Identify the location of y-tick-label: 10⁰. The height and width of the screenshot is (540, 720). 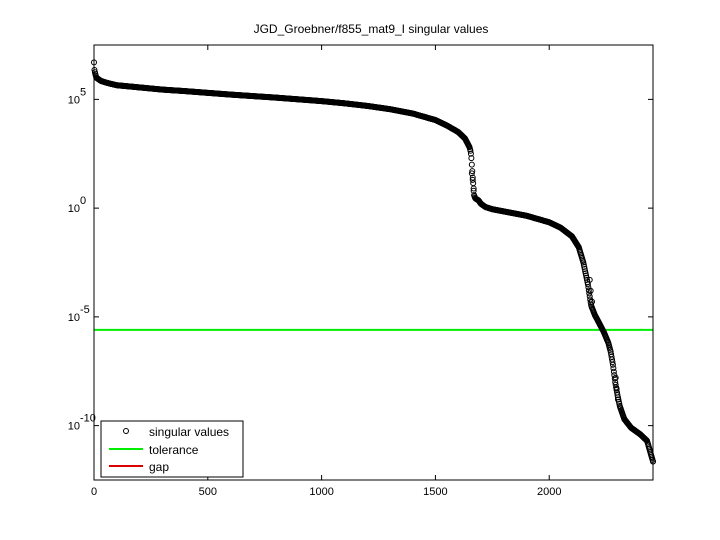
(77, 205).